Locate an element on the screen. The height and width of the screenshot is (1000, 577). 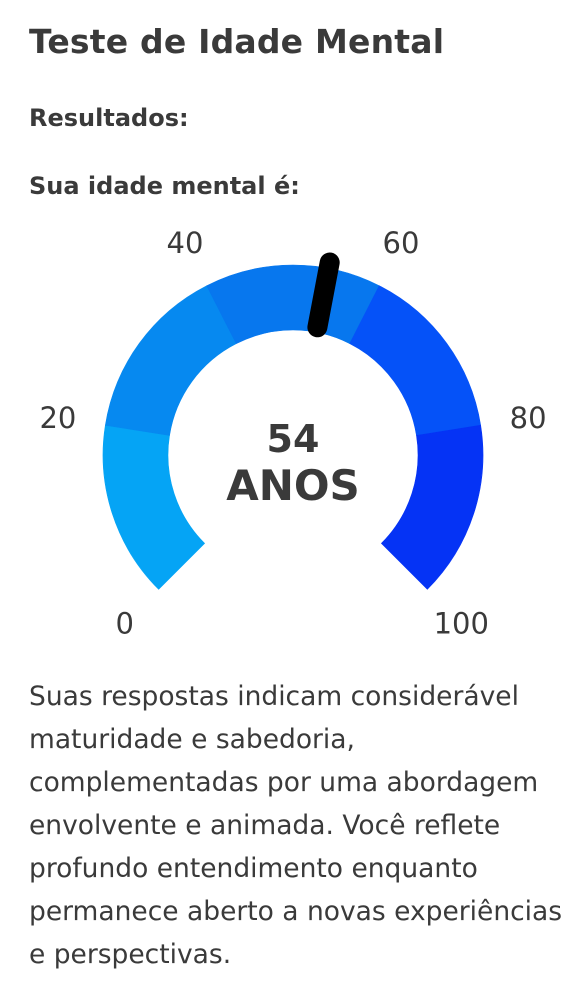
mental-age-heading: Sua idade mental é: is located at coordinates (164, 186).